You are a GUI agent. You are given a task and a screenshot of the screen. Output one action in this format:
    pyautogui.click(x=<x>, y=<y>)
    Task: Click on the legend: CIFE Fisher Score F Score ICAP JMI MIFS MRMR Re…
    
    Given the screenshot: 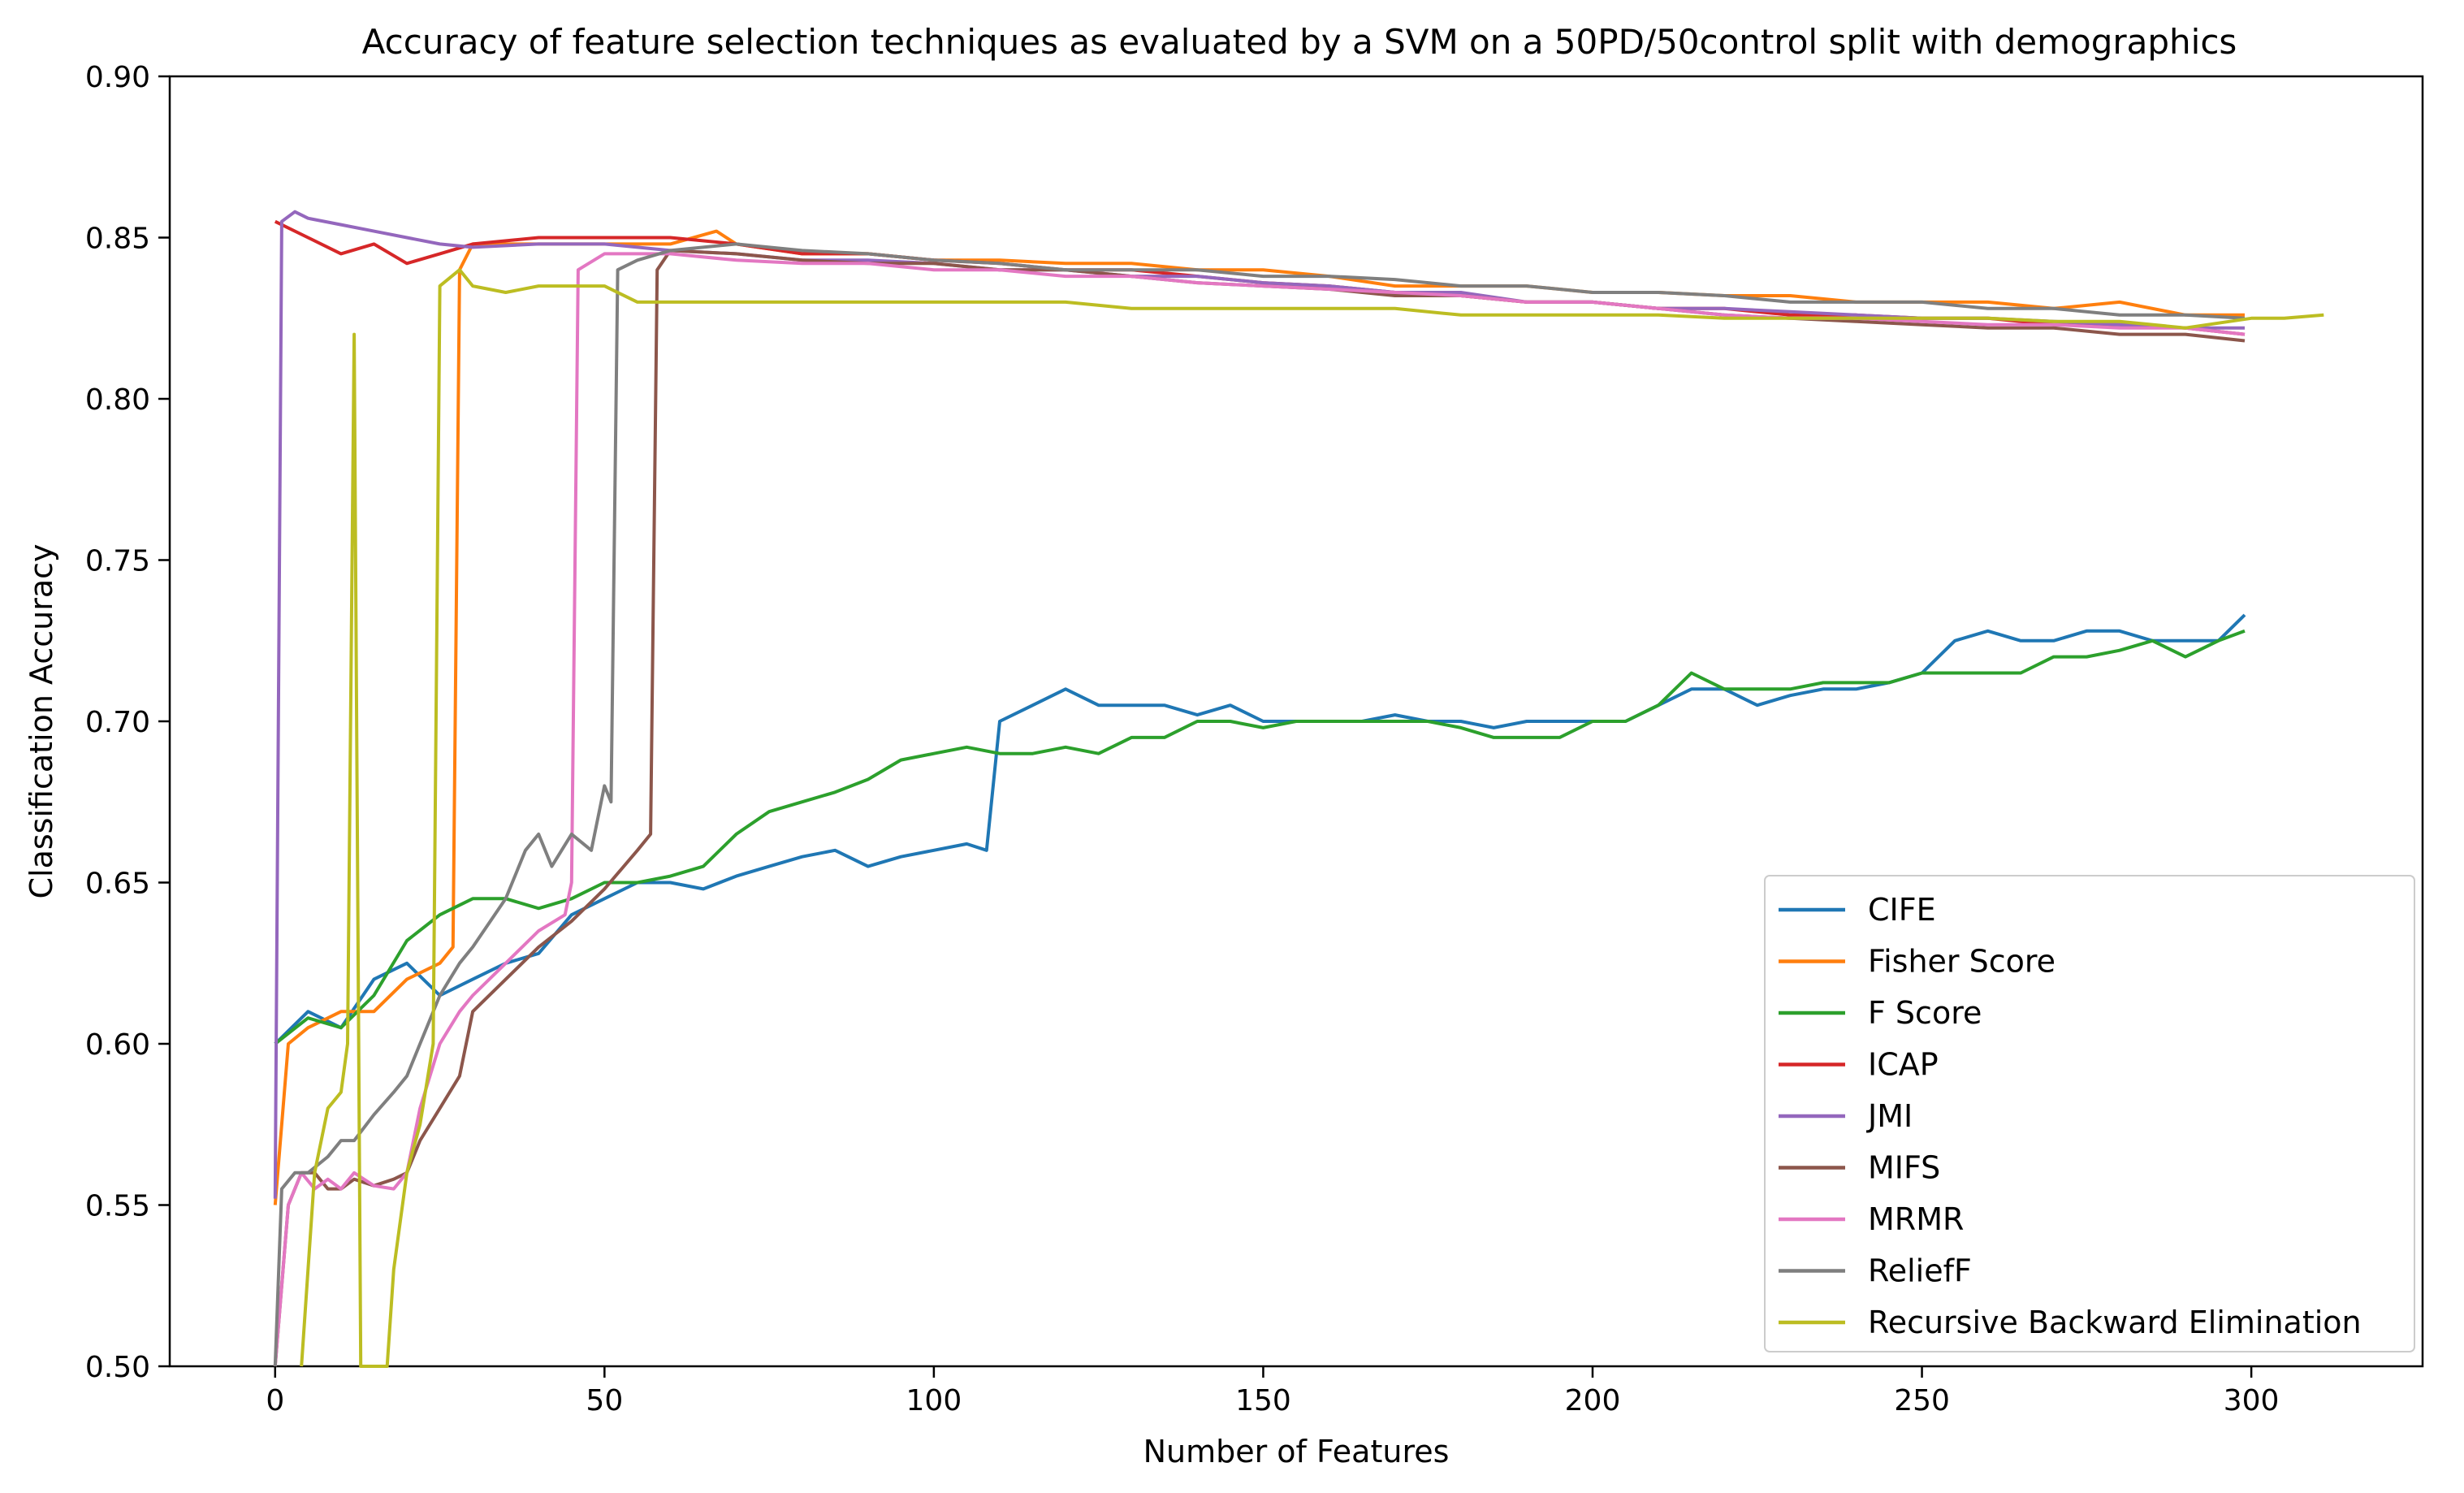 What is the action you would take?
    pyautogui.click(x=2089, y=1113)
    